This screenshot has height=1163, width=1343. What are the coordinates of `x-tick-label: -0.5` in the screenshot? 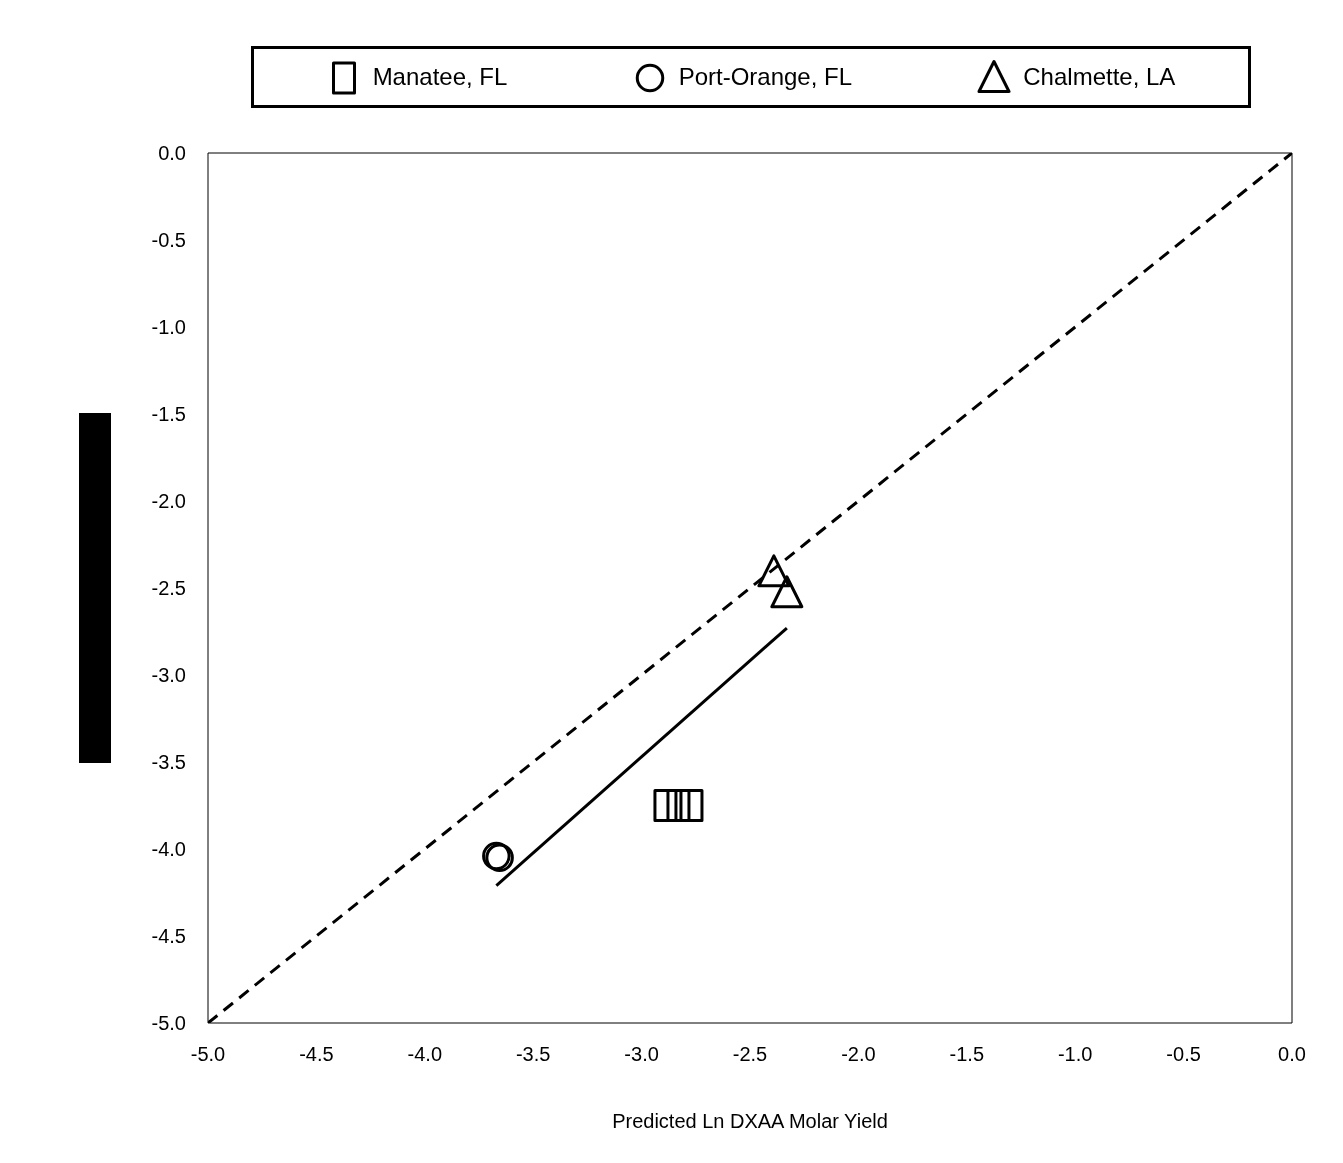 It's located at (1183, 1054).